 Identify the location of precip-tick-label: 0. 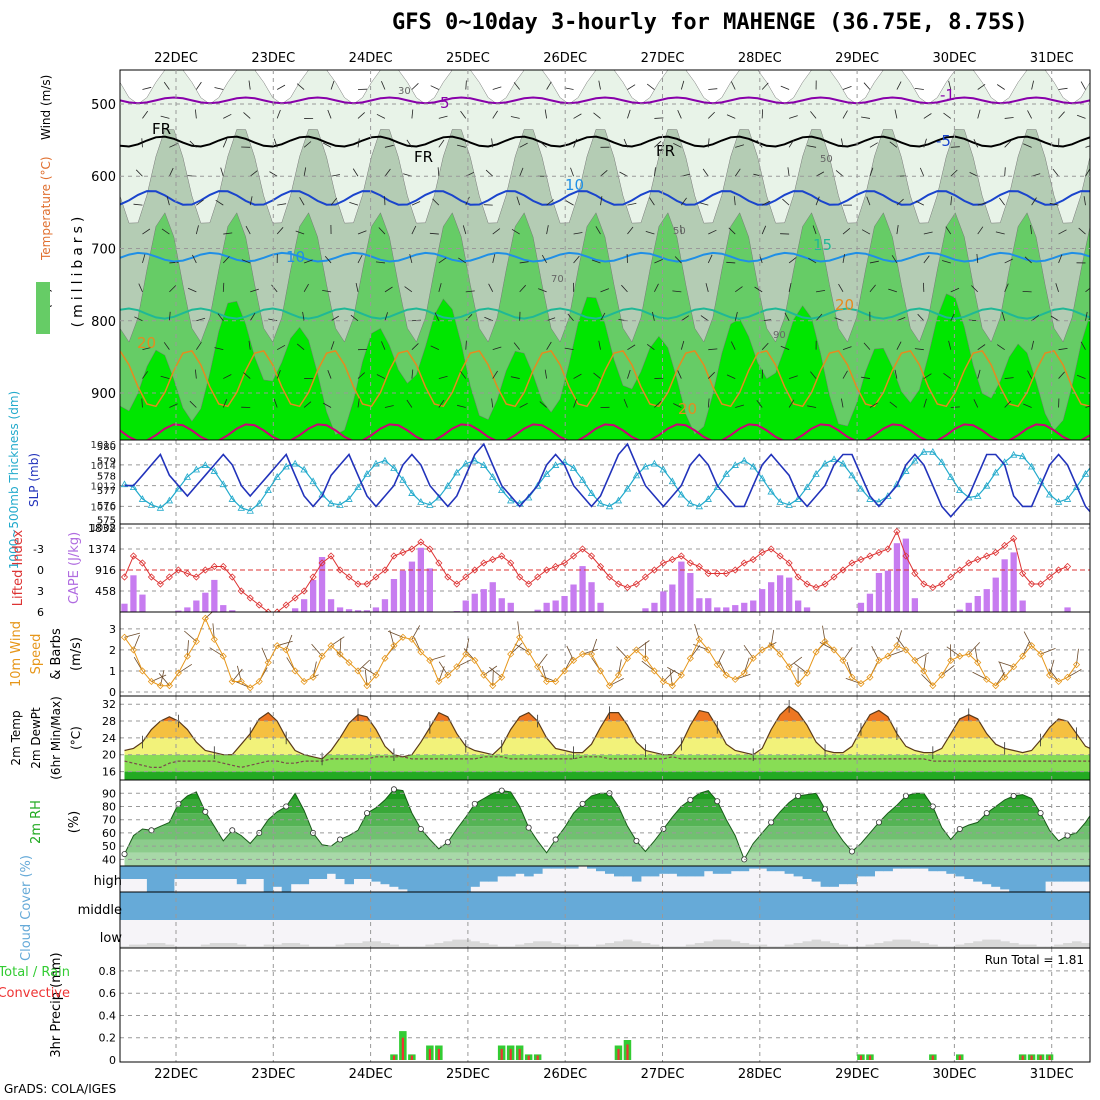
(112, 1060).